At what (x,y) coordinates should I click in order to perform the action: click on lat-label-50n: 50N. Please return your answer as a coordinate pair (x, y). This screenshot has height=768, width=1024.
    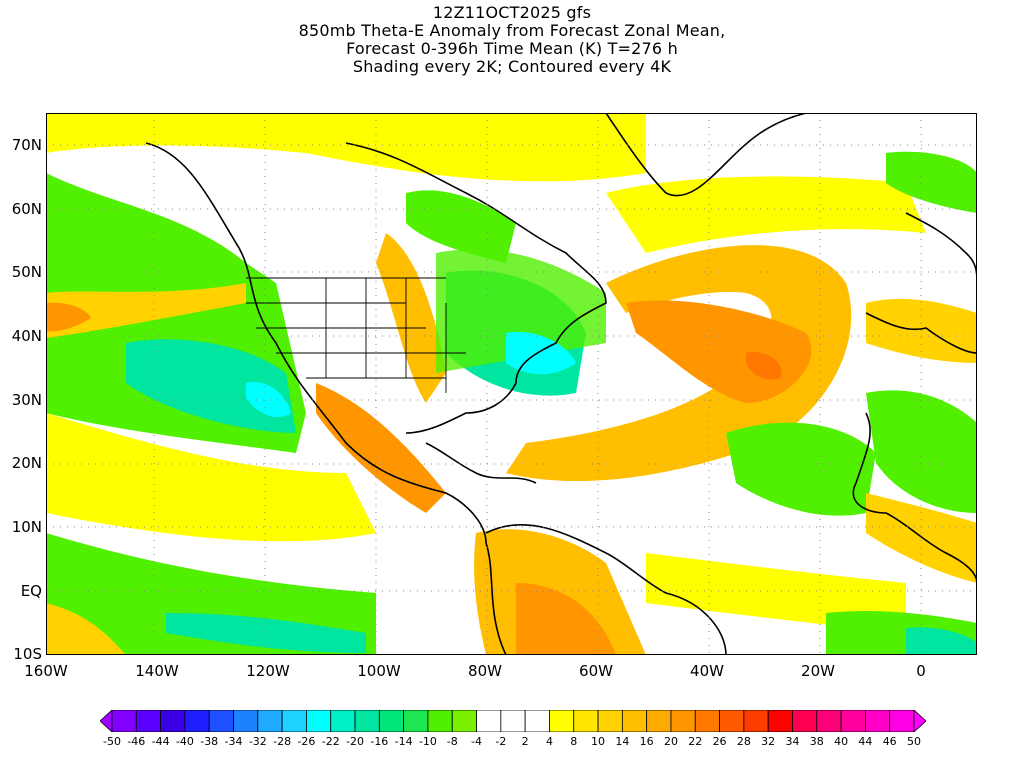
    Looking at the image, I should click on (26, 272).